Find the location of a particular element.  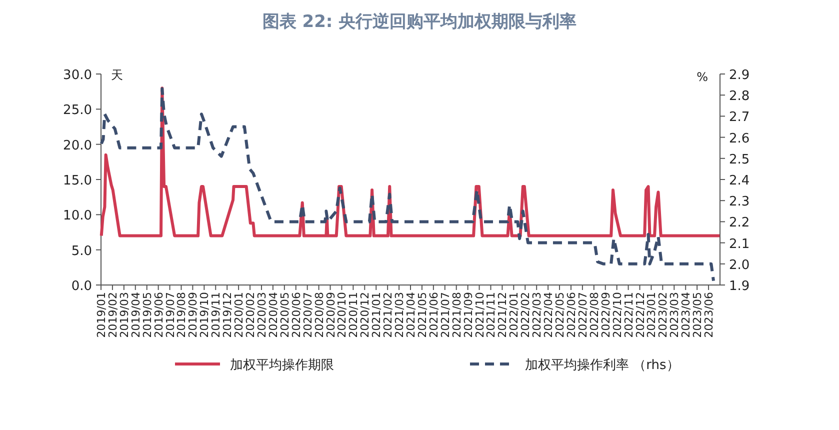

x-tick-label: 2022/01 is located at coordinates (514, 315).